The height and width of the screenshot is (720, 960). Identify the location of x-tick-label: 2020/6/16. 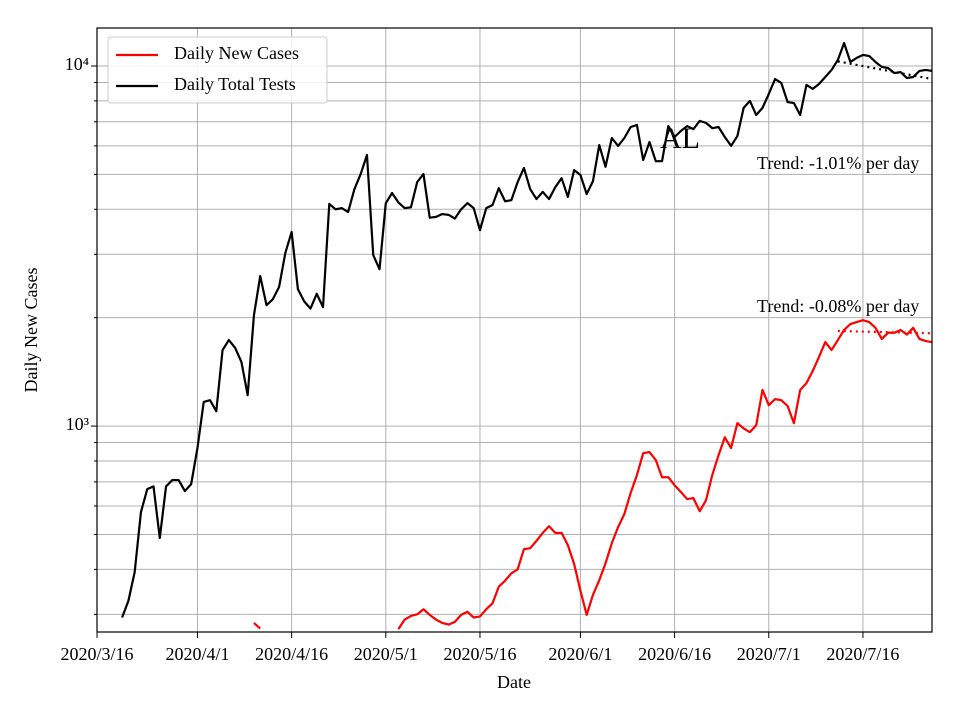
(674, 654).